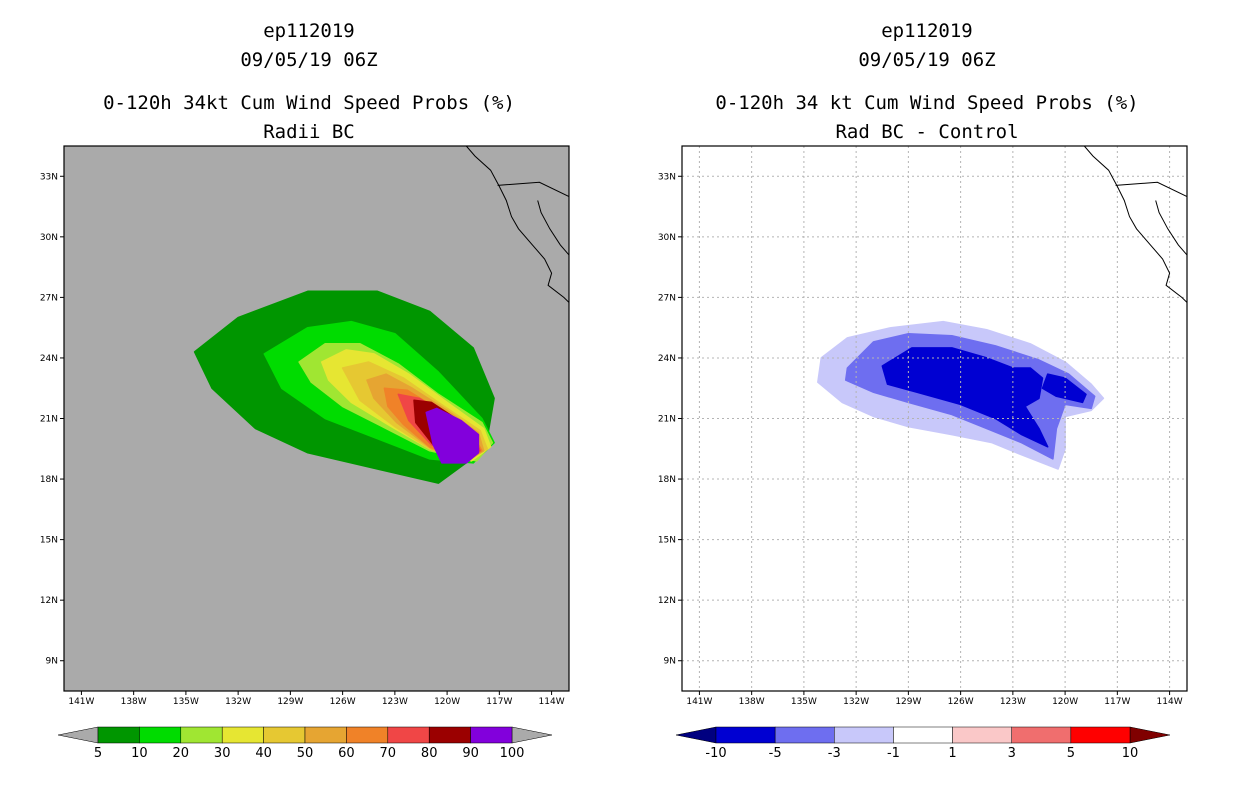  I want to click on colorbar-label: 80, so click(429, 753).